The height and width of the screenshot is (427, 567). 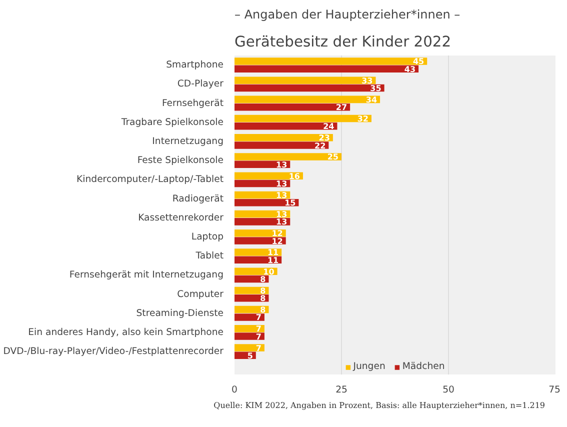 What do you see at coordinates (448, 390) in the screenshot?
I see `x-tick-label: 50` at bounding box center [448, 390].